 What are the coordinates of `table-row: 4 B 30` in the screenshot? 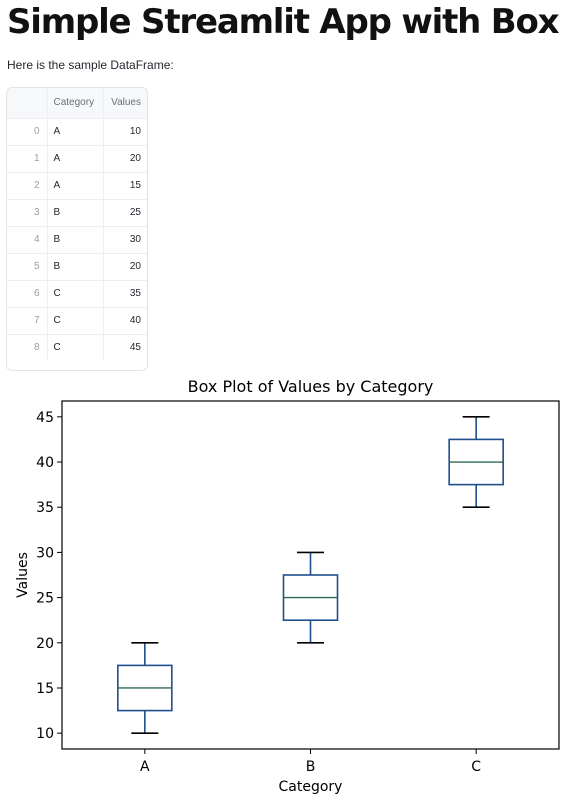 It's located at (77, 240).